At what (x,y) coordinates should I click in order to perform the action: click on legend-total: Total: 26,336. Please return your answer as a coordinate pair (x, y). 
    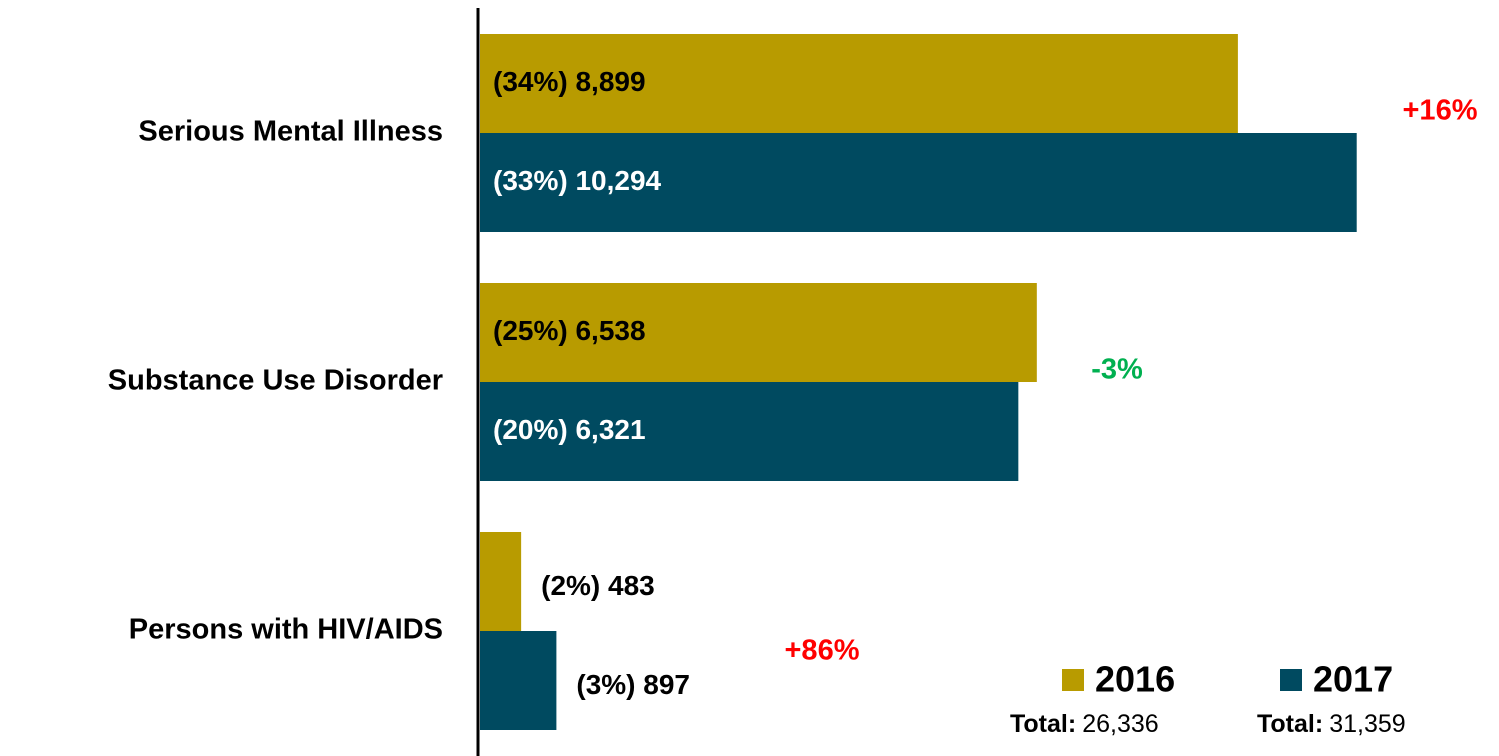
    Looking at the image, I should click on (1084, 724).